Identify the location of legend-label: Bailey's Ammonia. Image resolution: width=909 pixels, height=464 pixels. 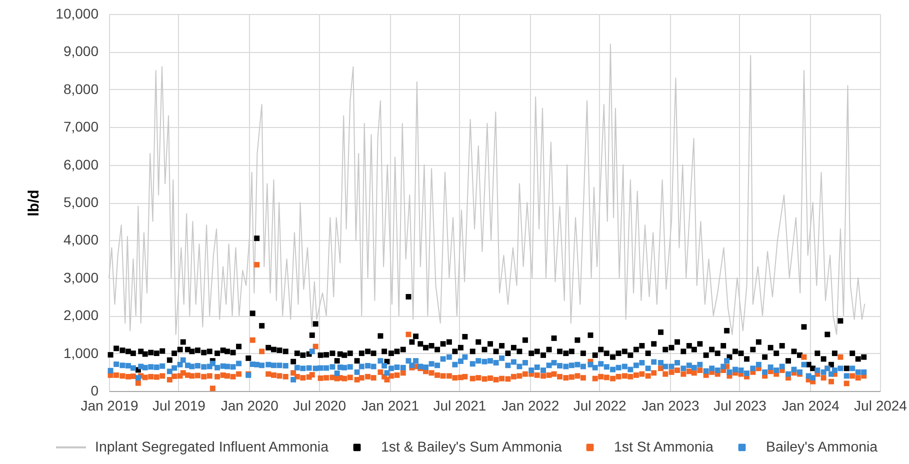
(822, 447).